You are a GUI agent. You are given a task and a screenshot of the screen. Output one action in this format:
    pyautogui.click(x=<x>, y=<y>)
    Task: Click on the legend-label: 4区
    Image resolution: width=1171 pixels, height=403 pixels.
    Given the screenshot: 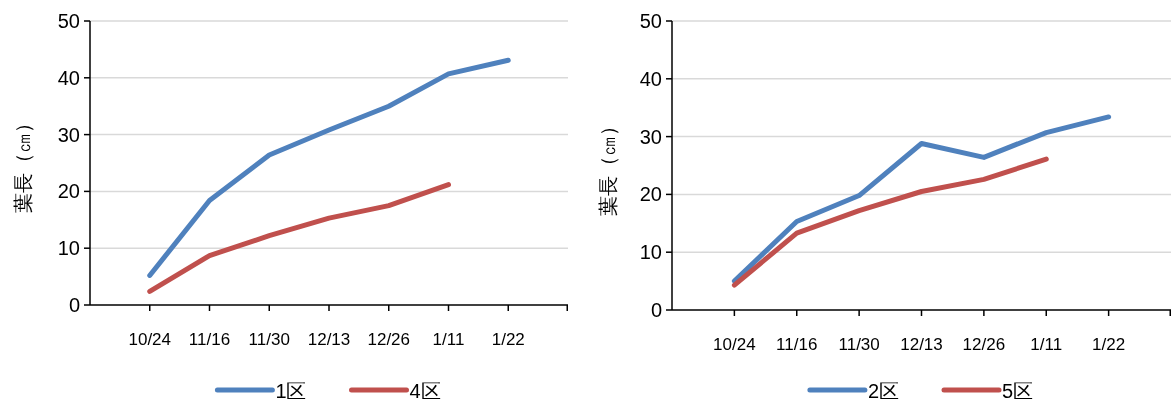 What is the action you would take?
    pyautogui.click(x=425, y=391)
    